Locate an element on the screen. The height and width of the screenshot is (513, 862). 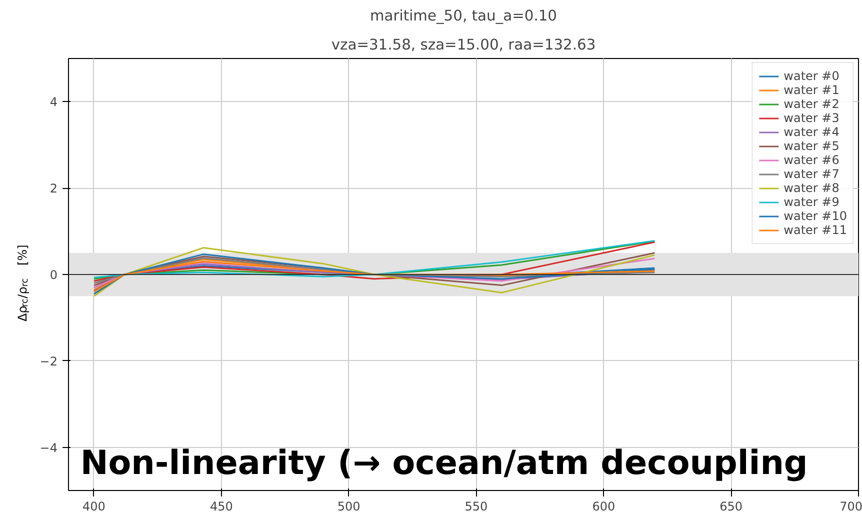
chart-title: maritime_50, tau_a=0.10 is located at coordinates (464, 16).